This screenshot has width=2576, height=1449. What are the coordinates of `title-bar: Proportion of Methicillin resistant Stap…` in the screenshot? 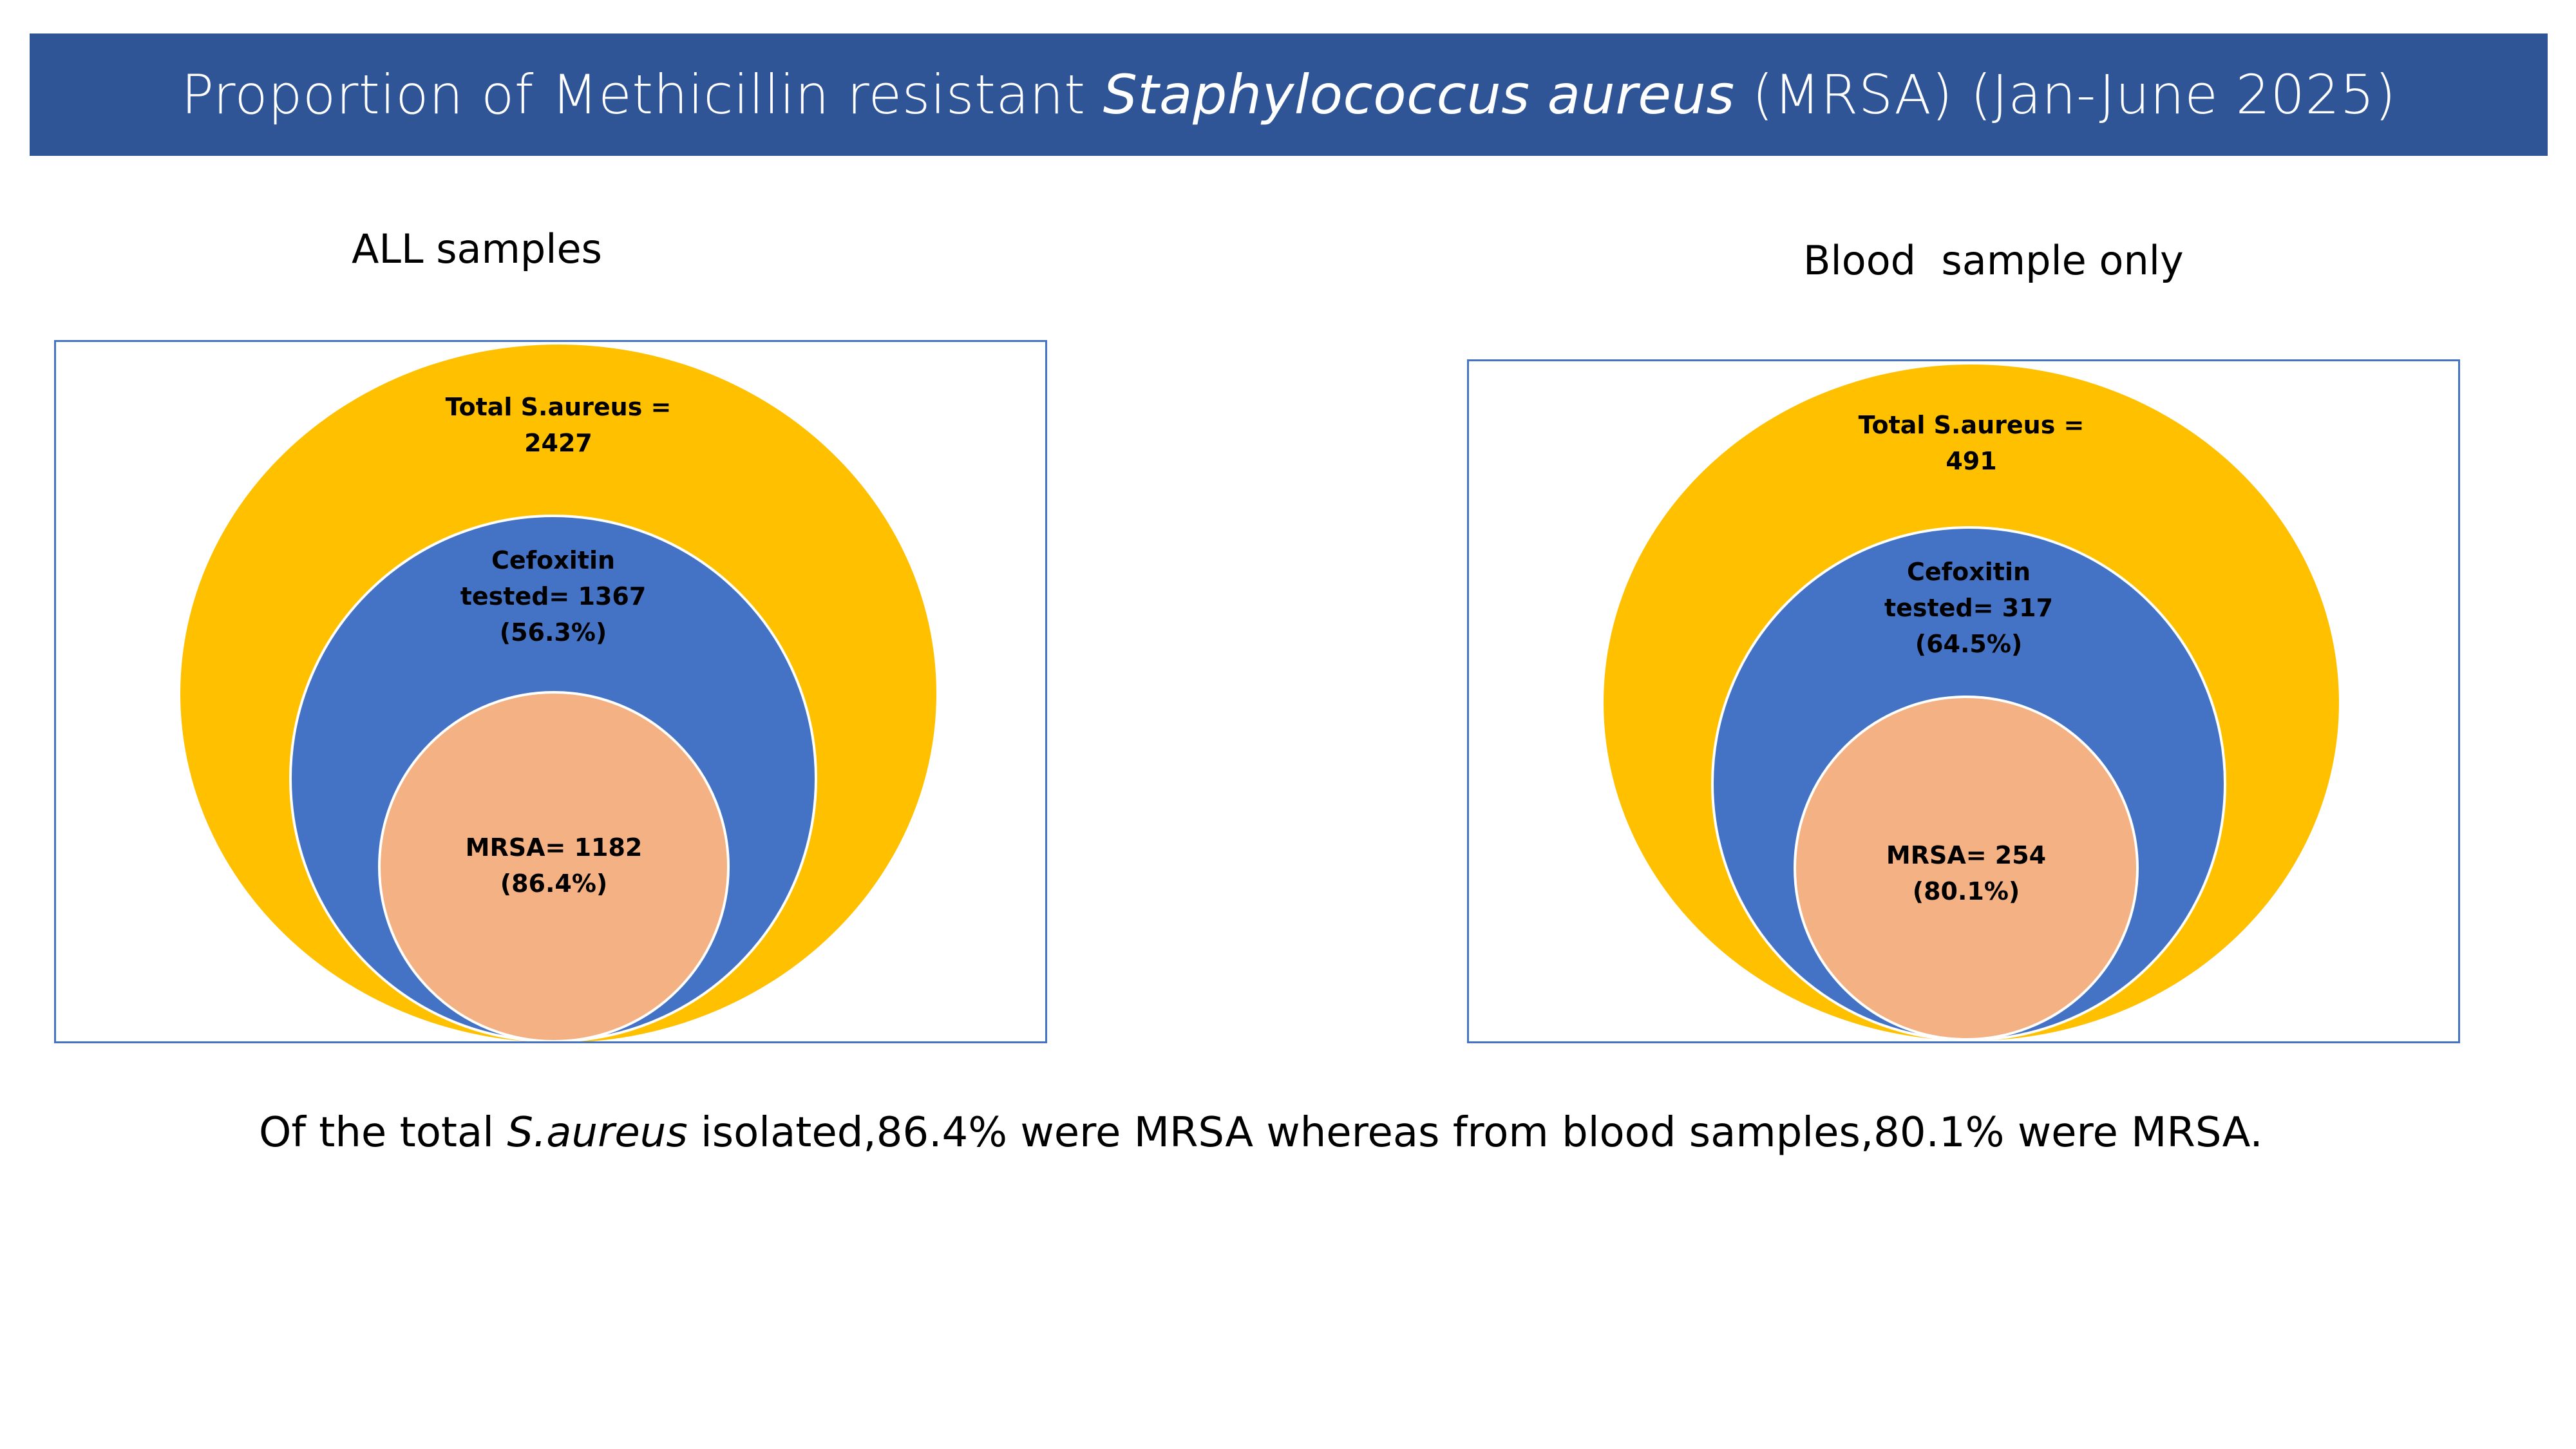 It's located at (1289, 95).